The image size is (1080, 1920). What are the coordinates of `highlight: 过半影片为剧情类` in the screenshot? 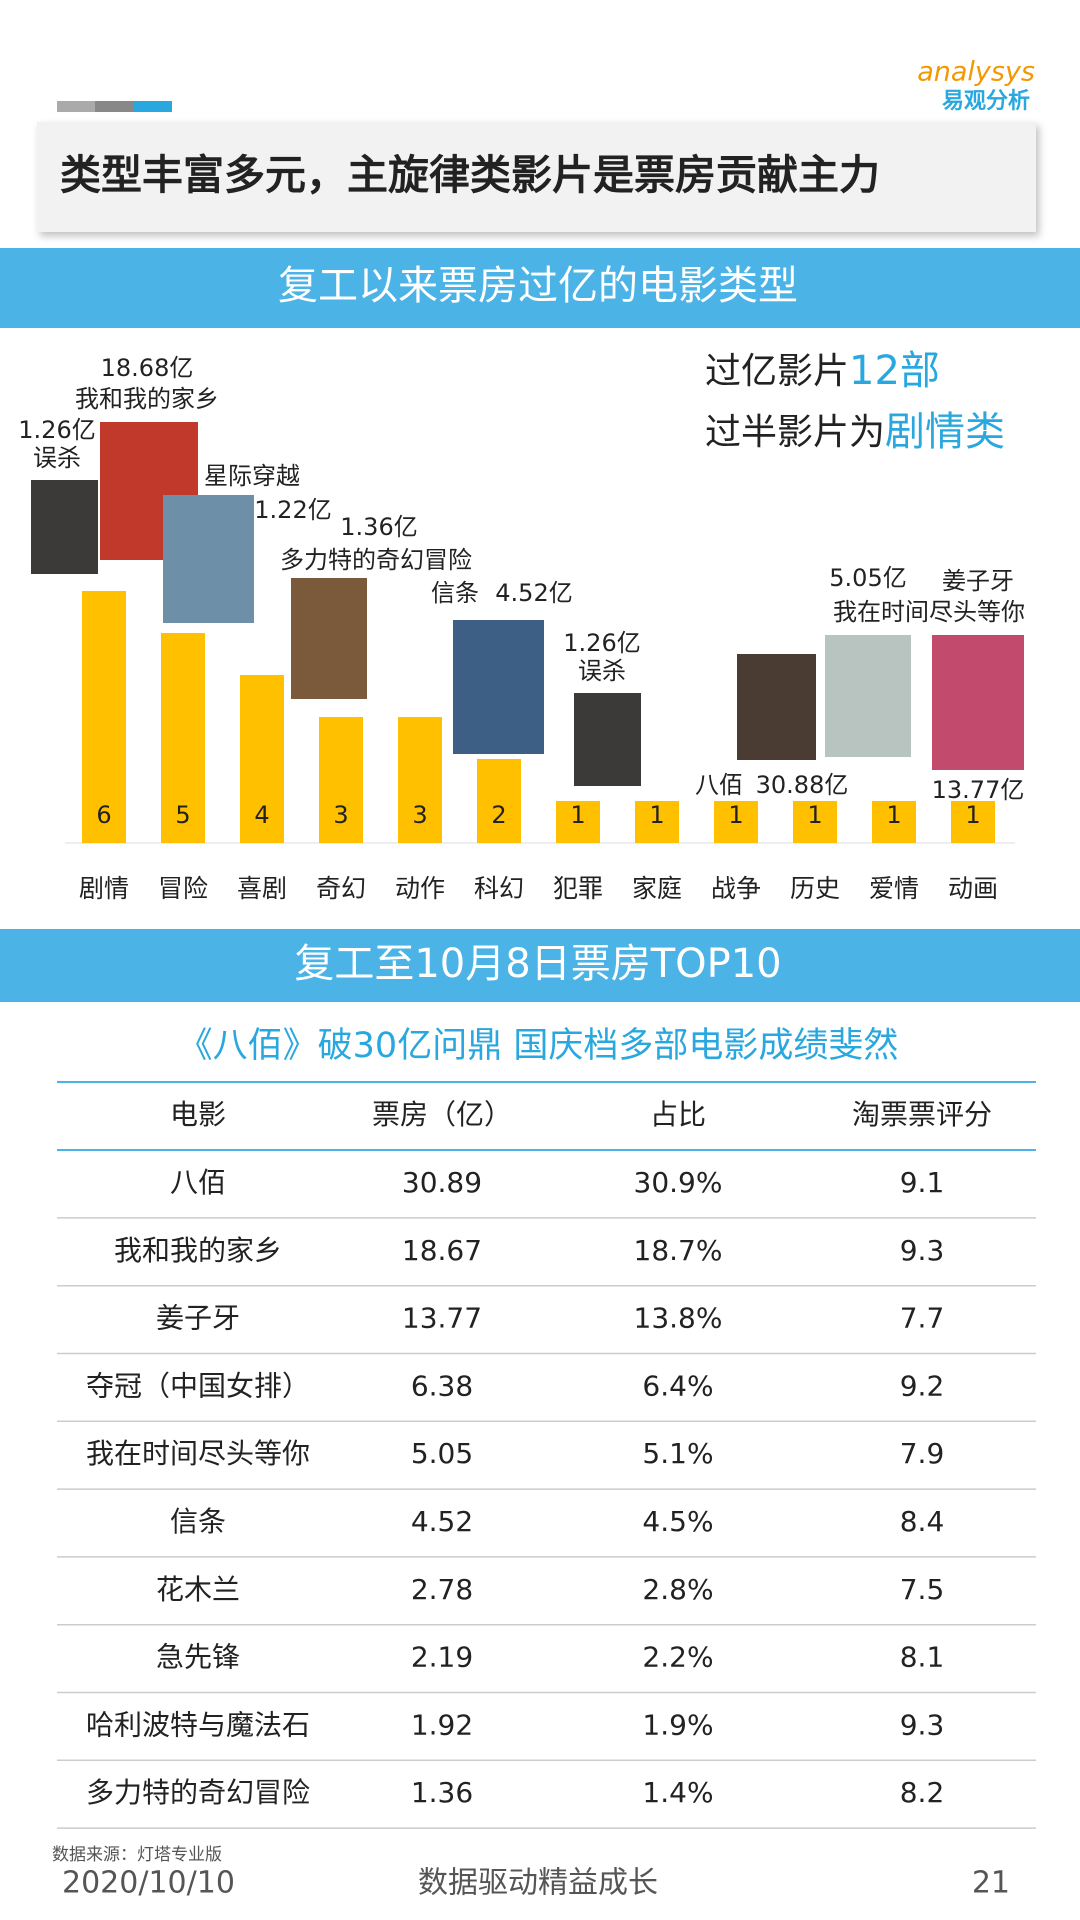 It's located at (855, 432).